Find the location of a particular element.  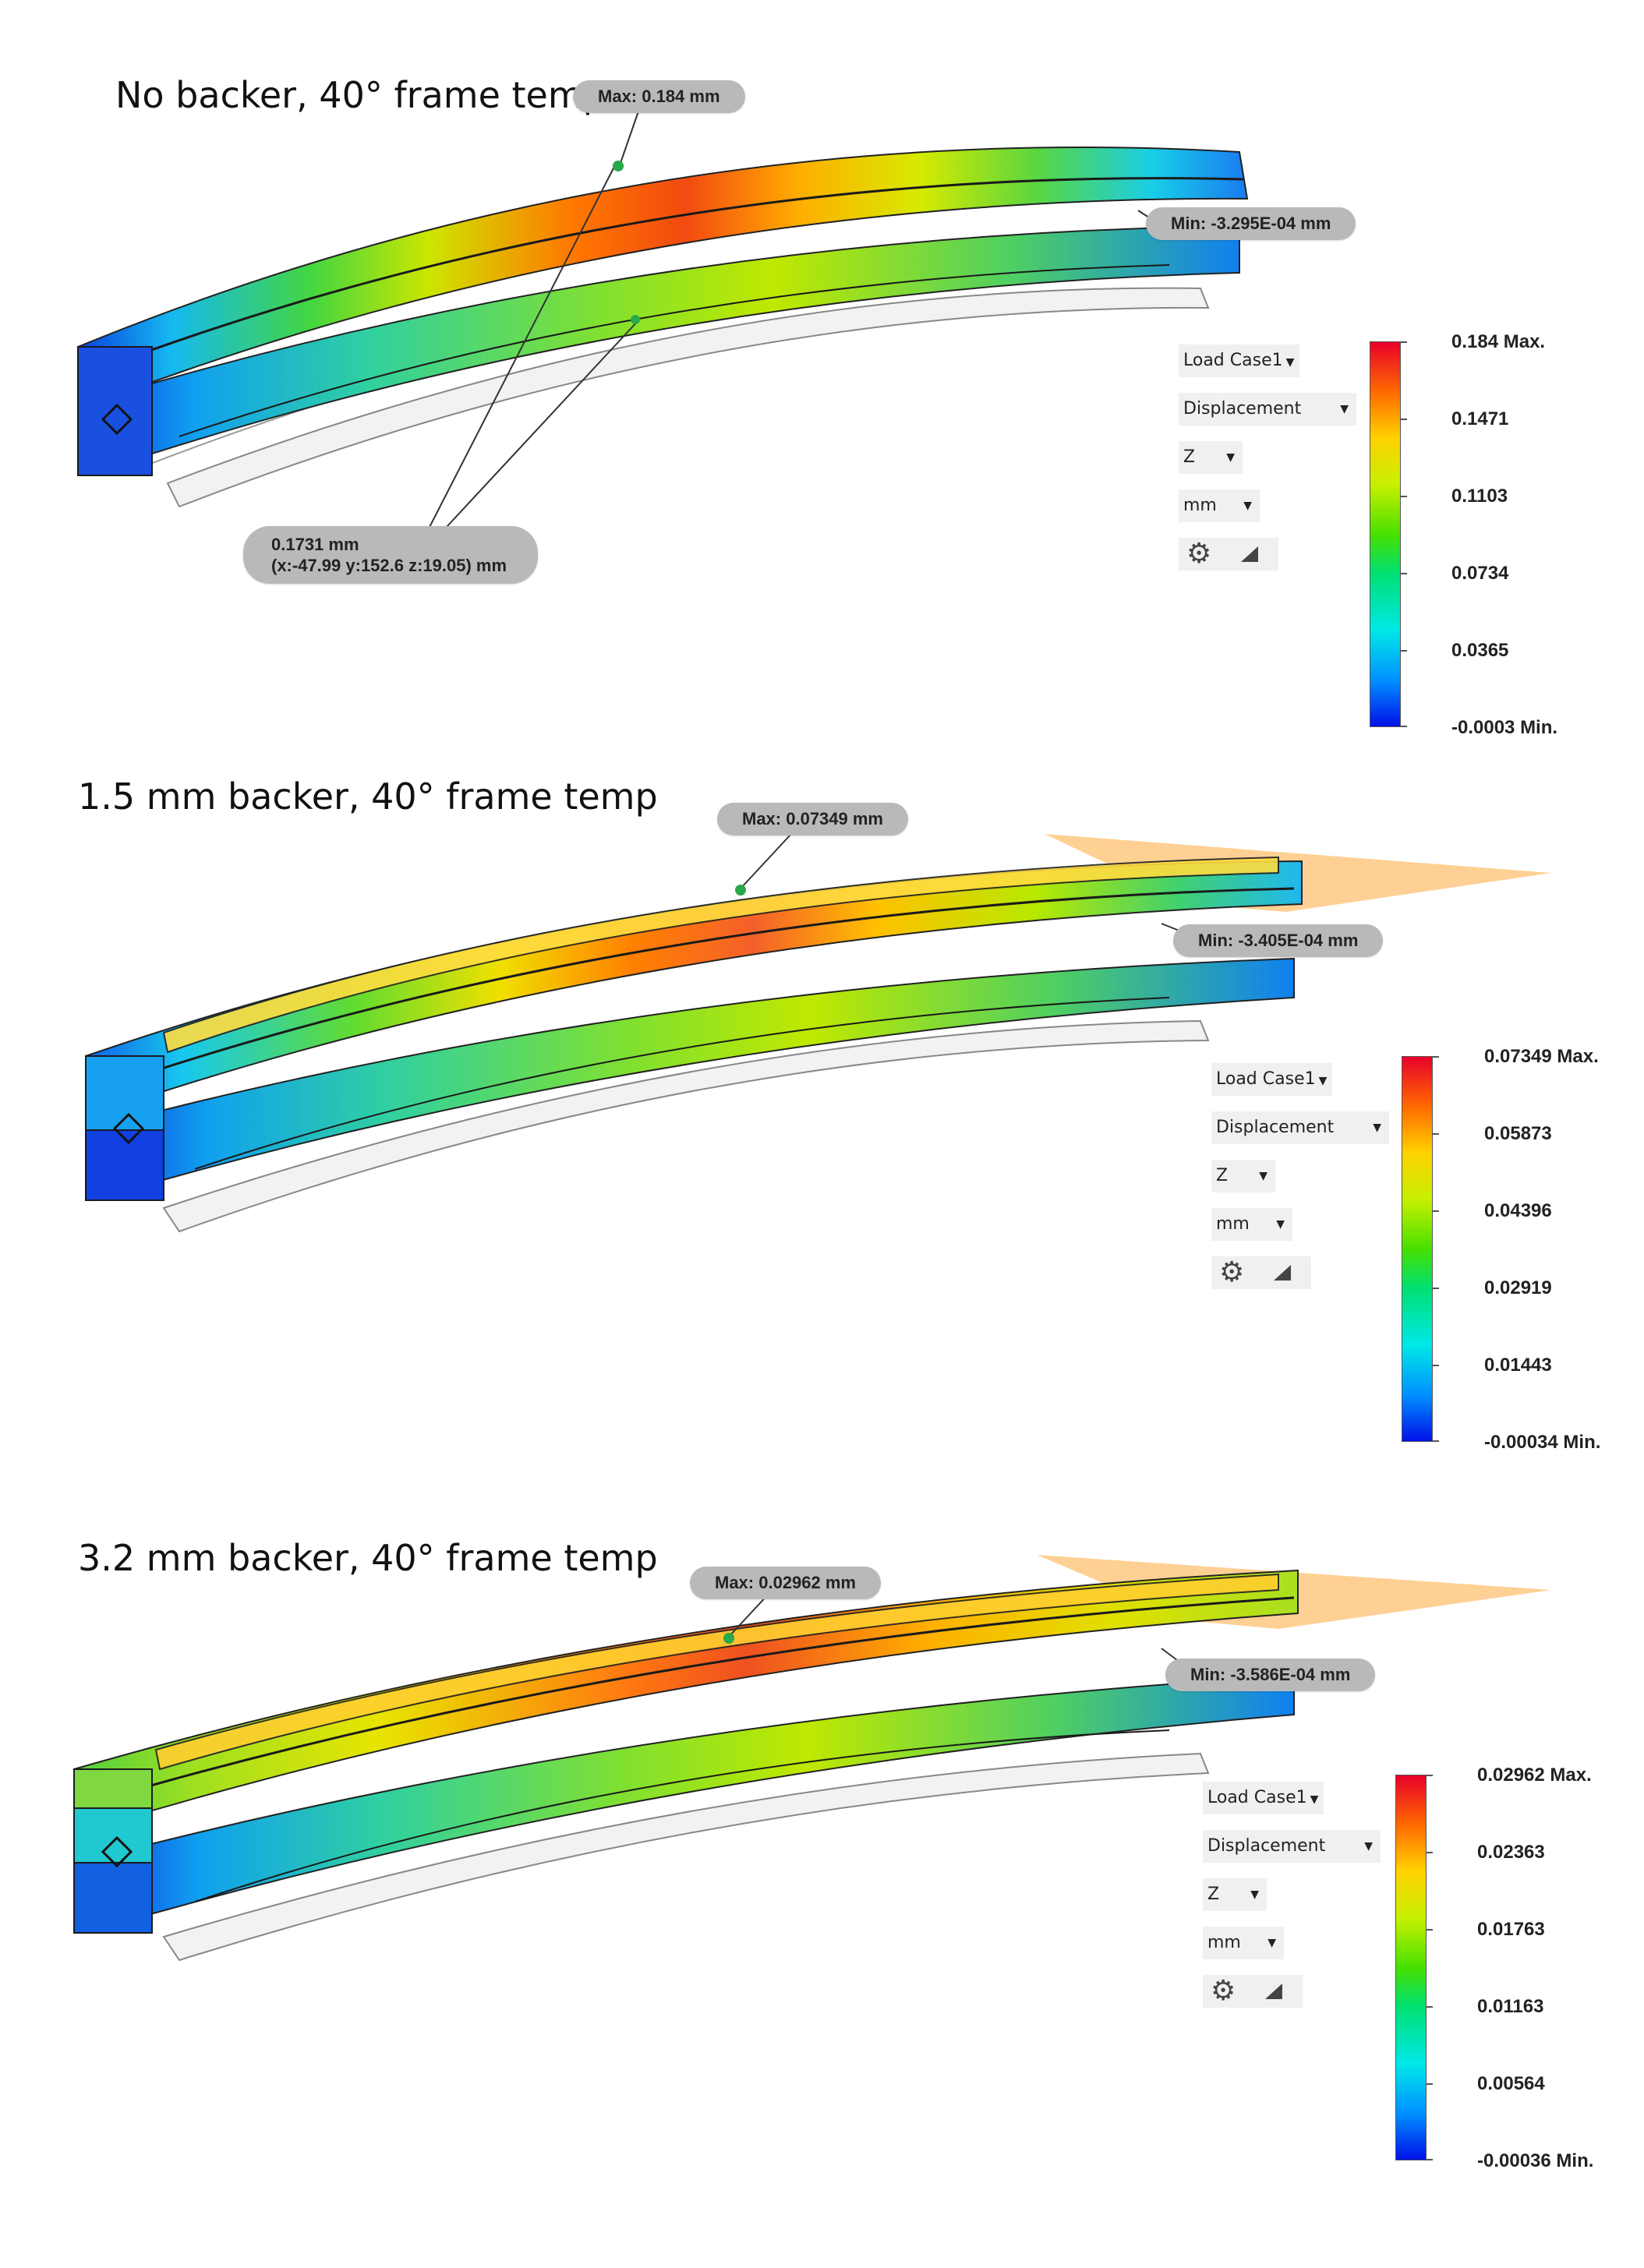

legend-label: 0.00564 is located at coordinates (1511, 2083).